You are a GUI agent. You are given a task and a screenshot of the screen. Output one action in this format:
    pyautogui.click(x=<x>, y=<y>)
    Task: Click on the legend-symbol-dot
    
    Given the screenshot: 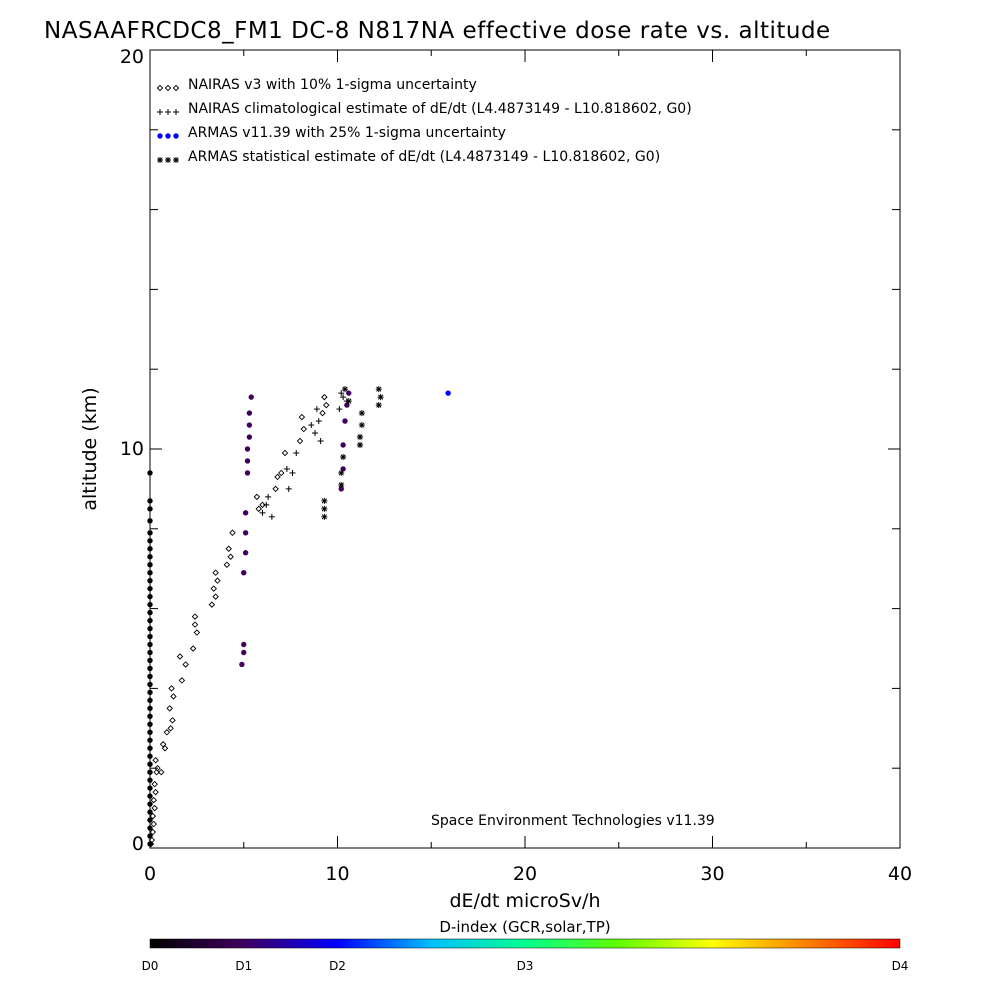 What is the action you would take?
    pyautogui.click(x=160, y=136)
    